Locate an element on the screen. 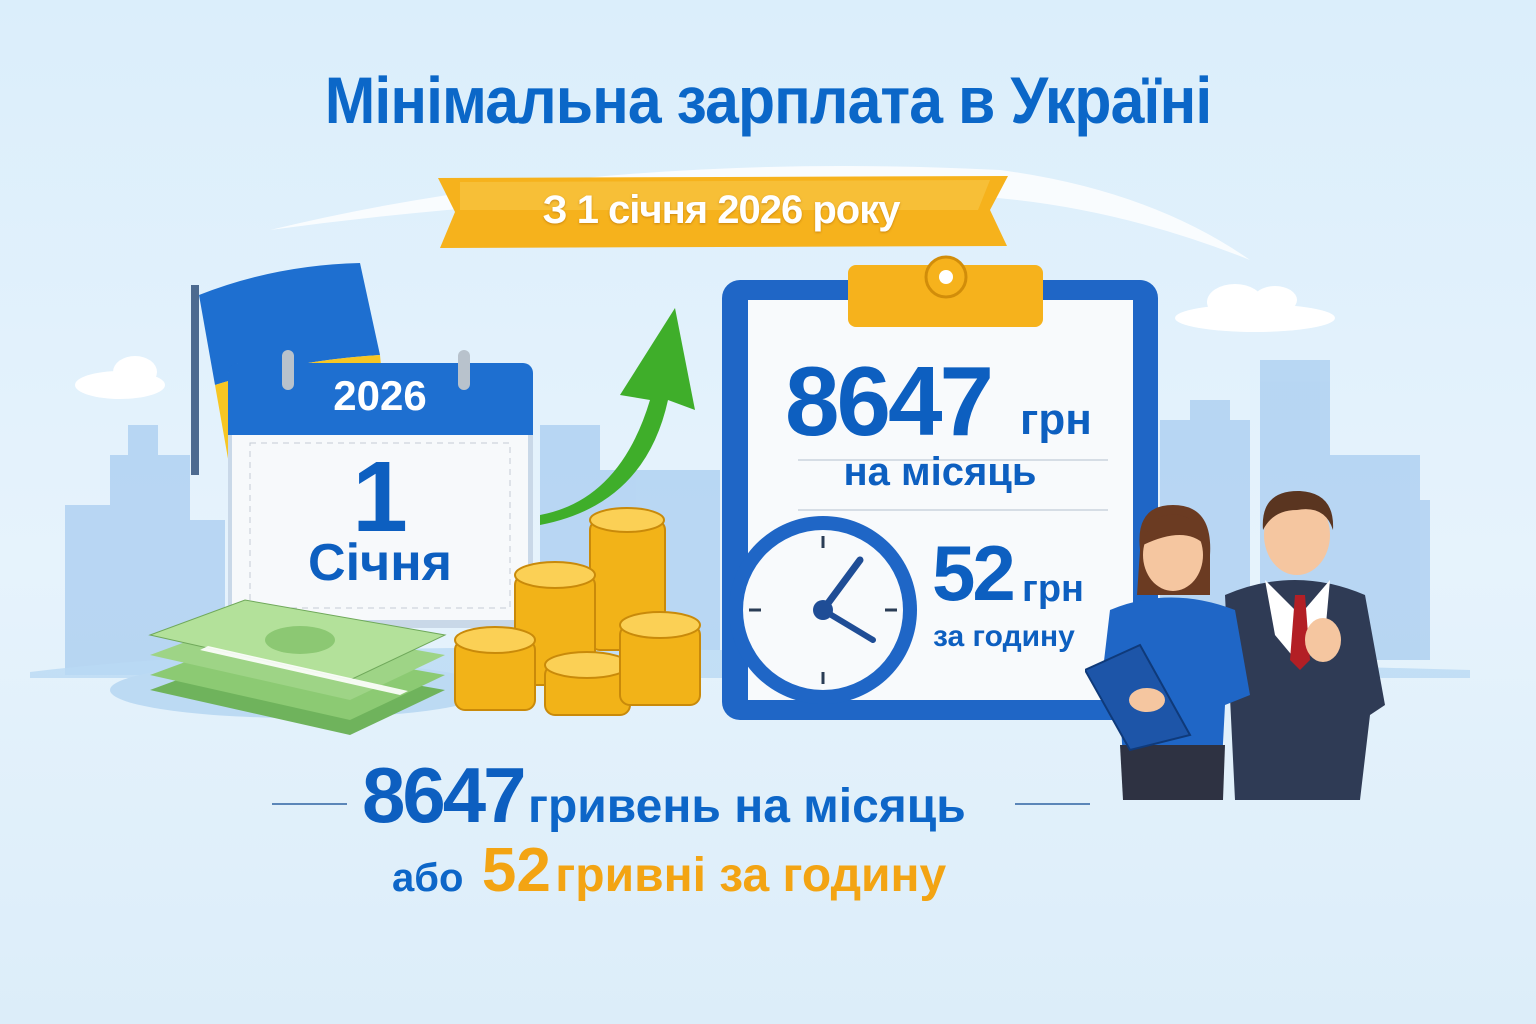  summary-line-right-divider is located at coordinates (1052, 804).